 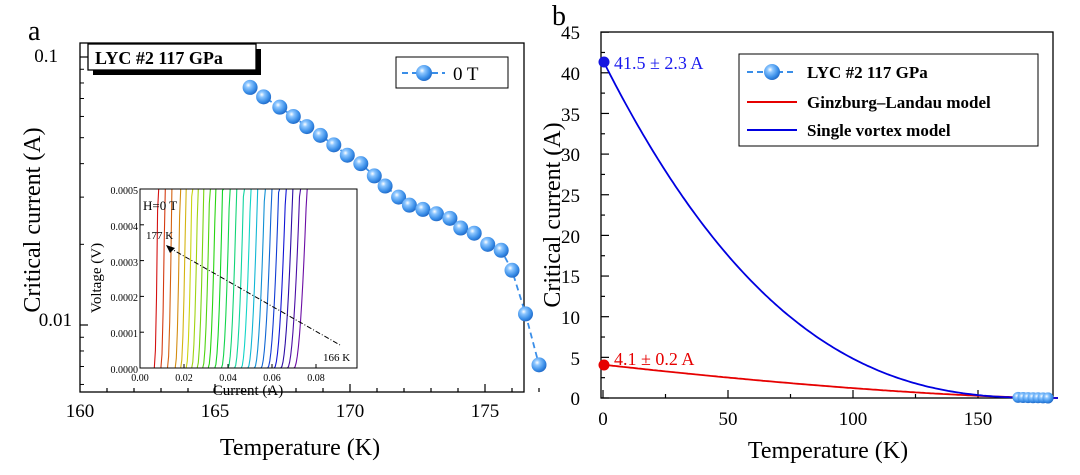 What do you see at coordinates (33, 219) in the screenshot?
I see `panel-a-ylabel: Critical current (A)` at bounding box center [33, 219].